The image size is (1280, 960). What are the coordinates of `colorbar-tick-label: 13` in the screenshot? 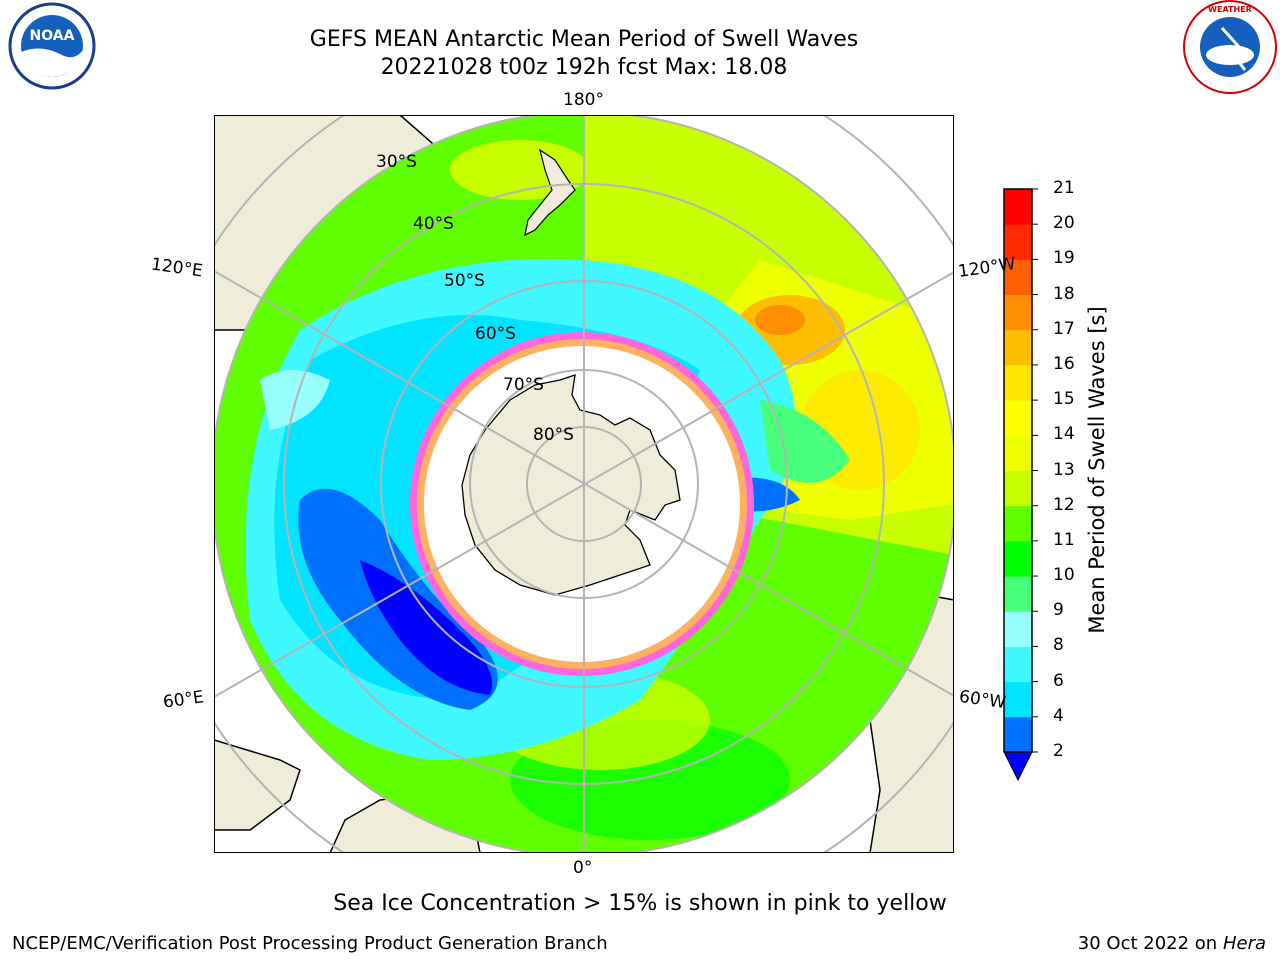 It's located at (1064, 469).